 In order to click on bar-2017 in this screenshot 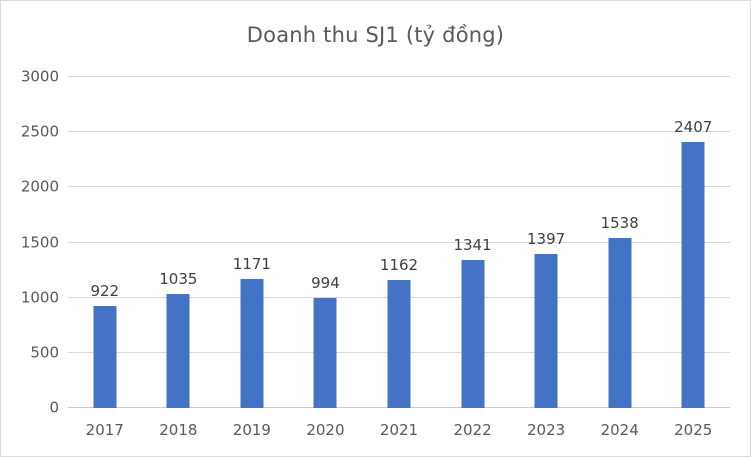, I will do `click(105, 357)`.